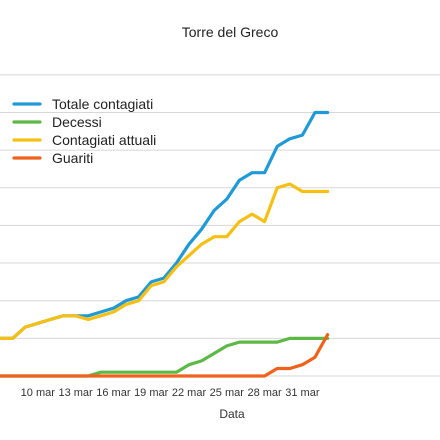  What do you see at coordinates (151, 393) in the screenshot?
I see `x-tick-label: 19 mar` at bounding box center [151, 393].